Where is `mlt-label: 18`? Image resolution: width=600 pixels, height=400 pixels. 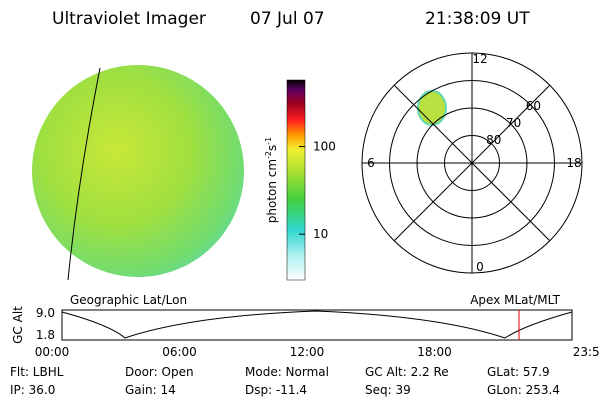
mlt-label: 18 is located at coordinates (573, 163).